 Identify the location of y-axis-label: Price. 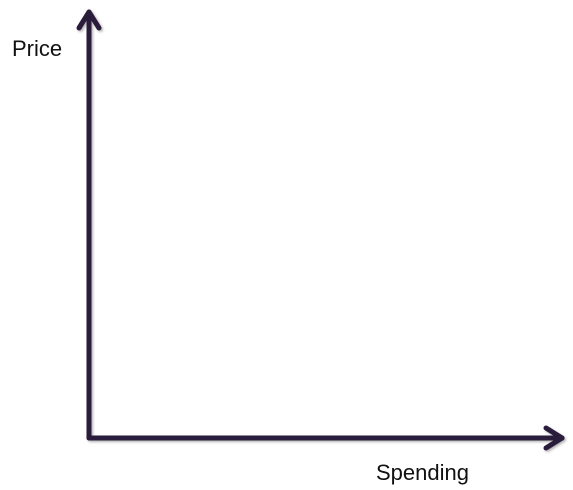
(37, 48).